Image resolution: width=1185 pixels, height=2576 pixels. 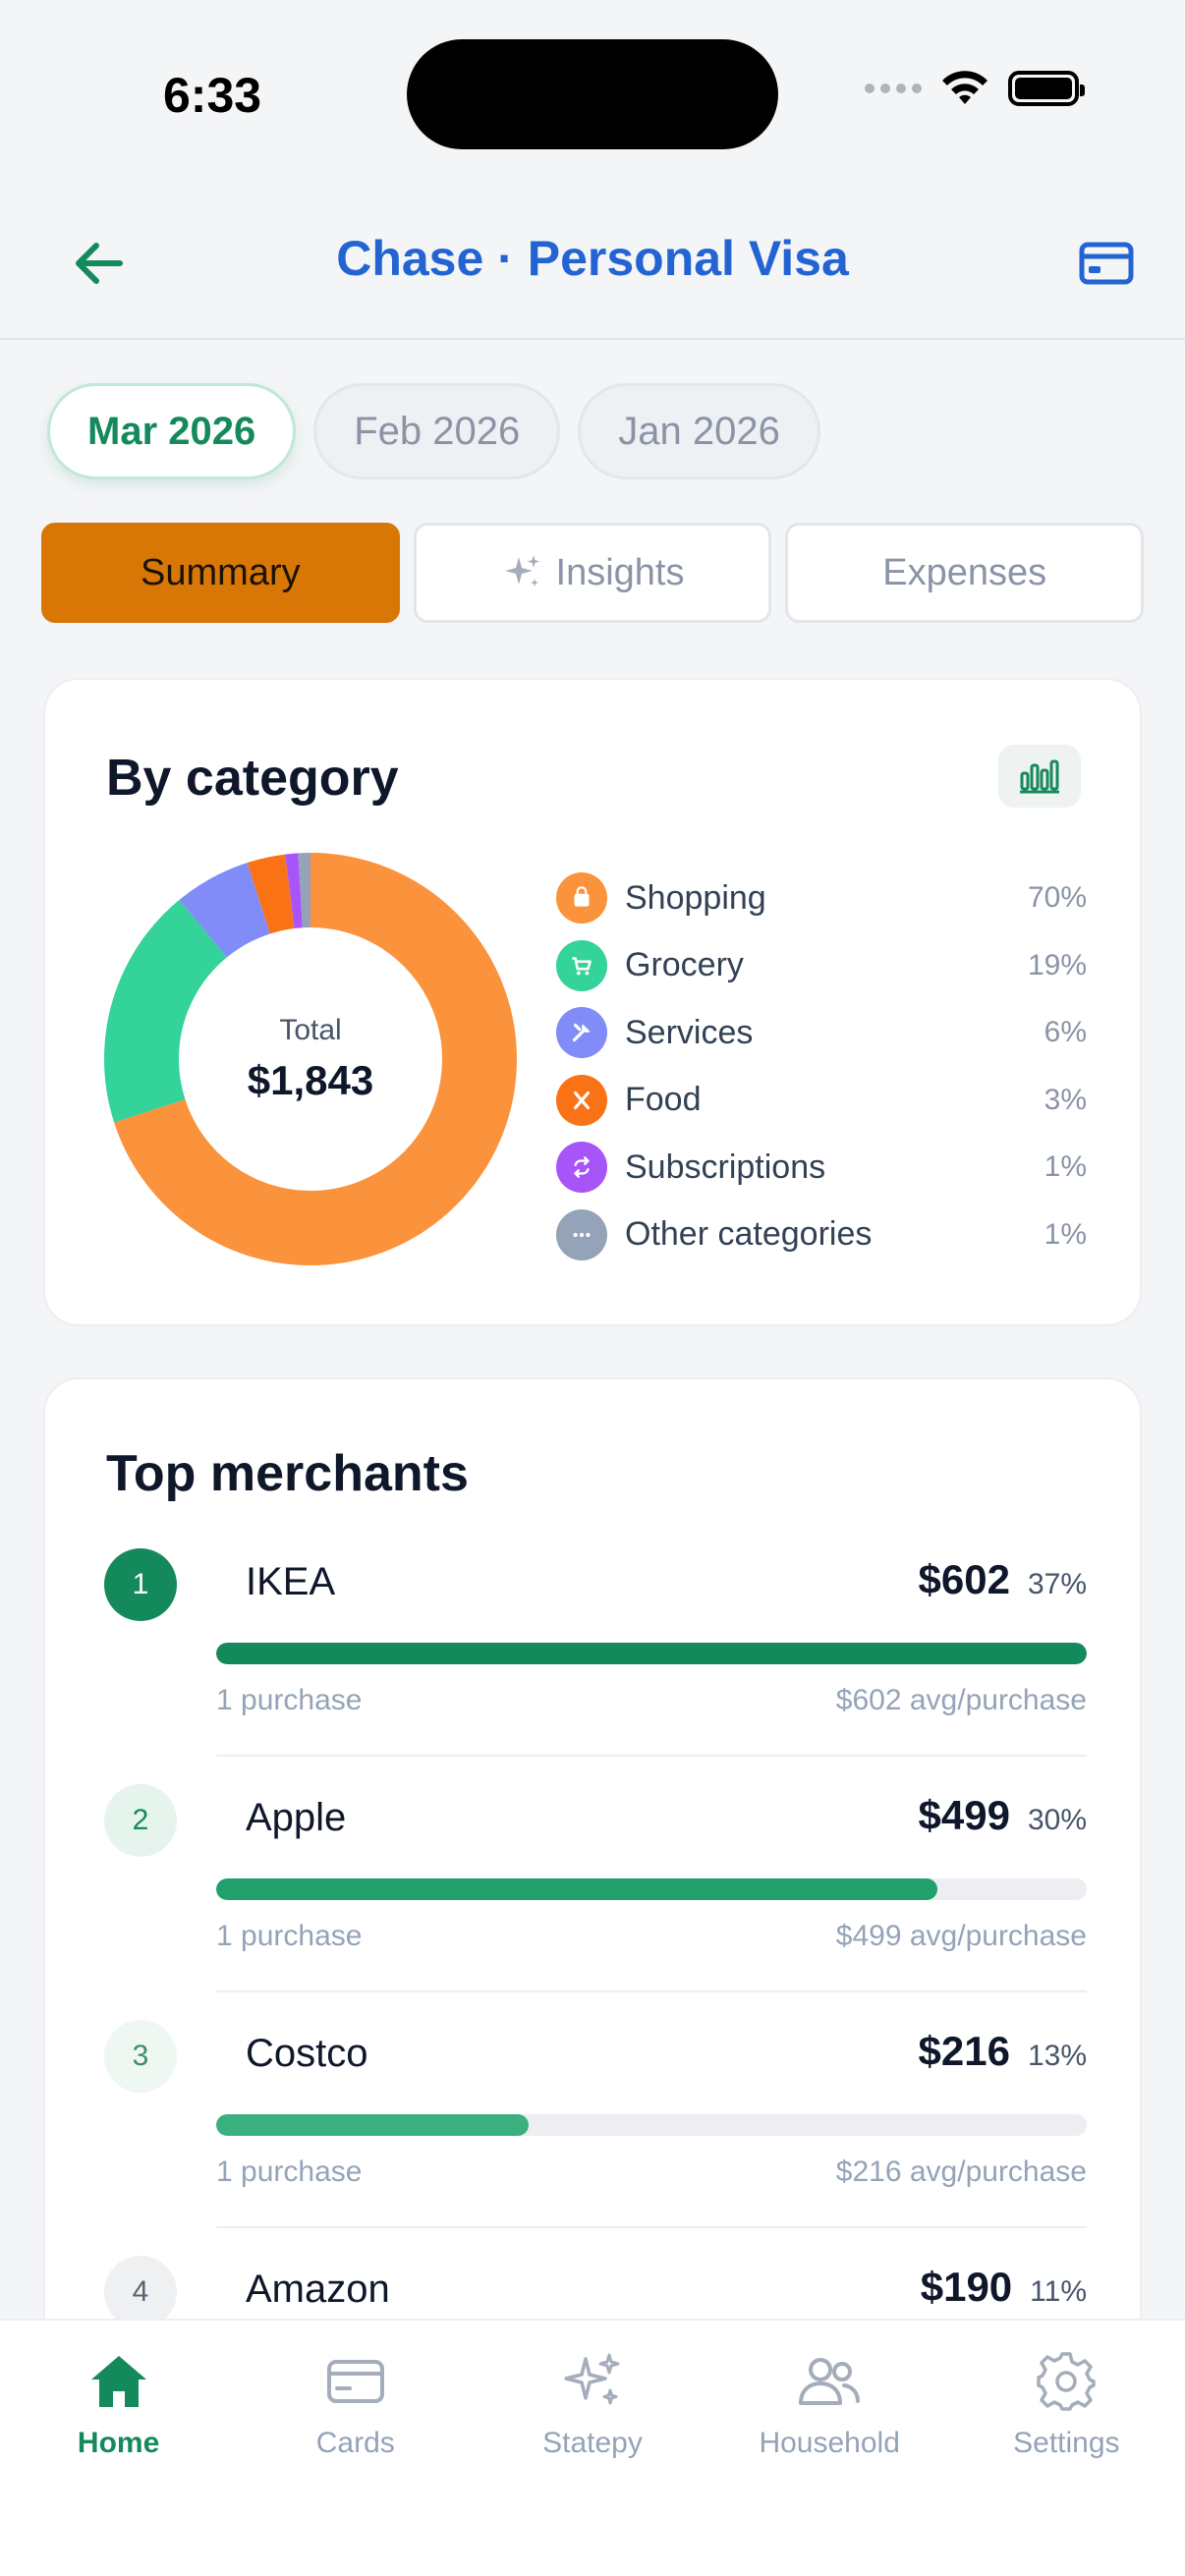 What do you see at coordinates (894, 88) in the screenshot?
I see `signal-icon` at bounding box center [894, 88].